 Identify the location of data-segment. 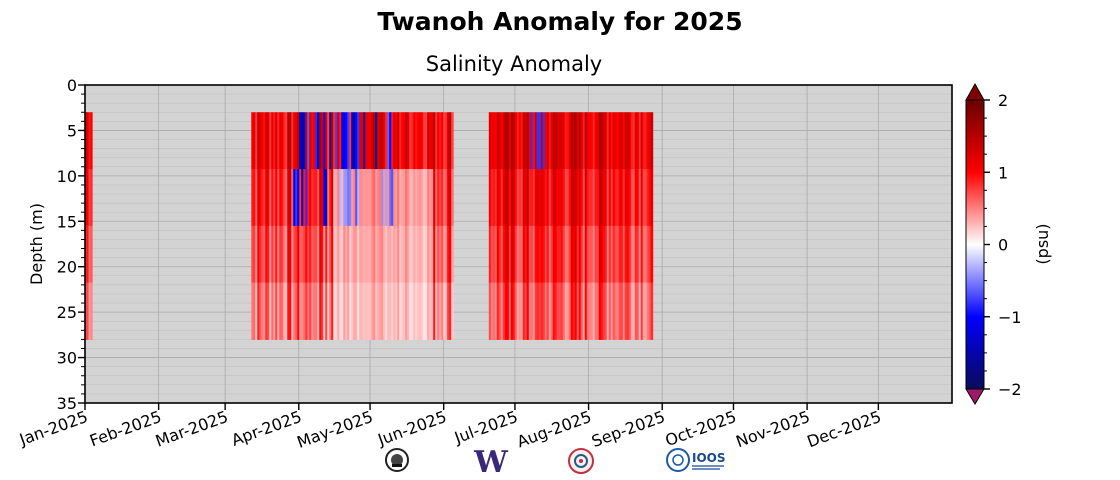
(89, 226).